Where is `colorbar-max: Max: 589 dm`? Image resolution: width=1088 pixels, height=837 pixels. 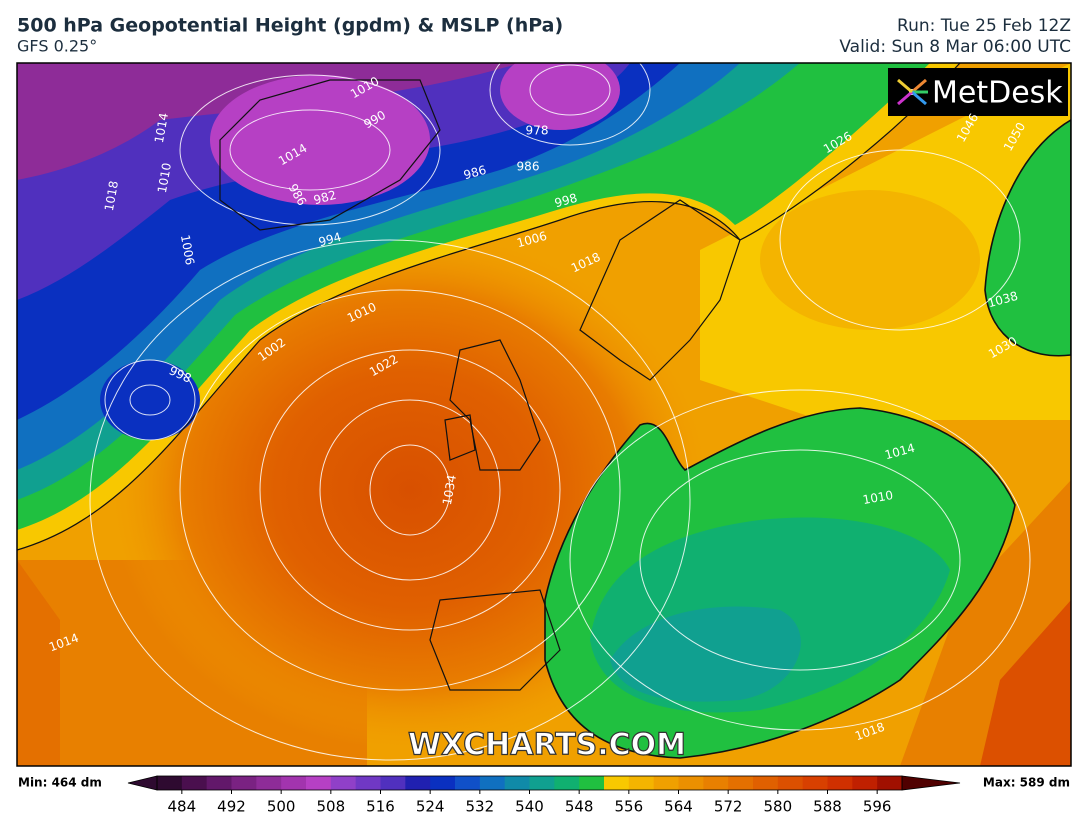
colorbar-max: Max: 589 dm is located at coordinates (1026, 783).